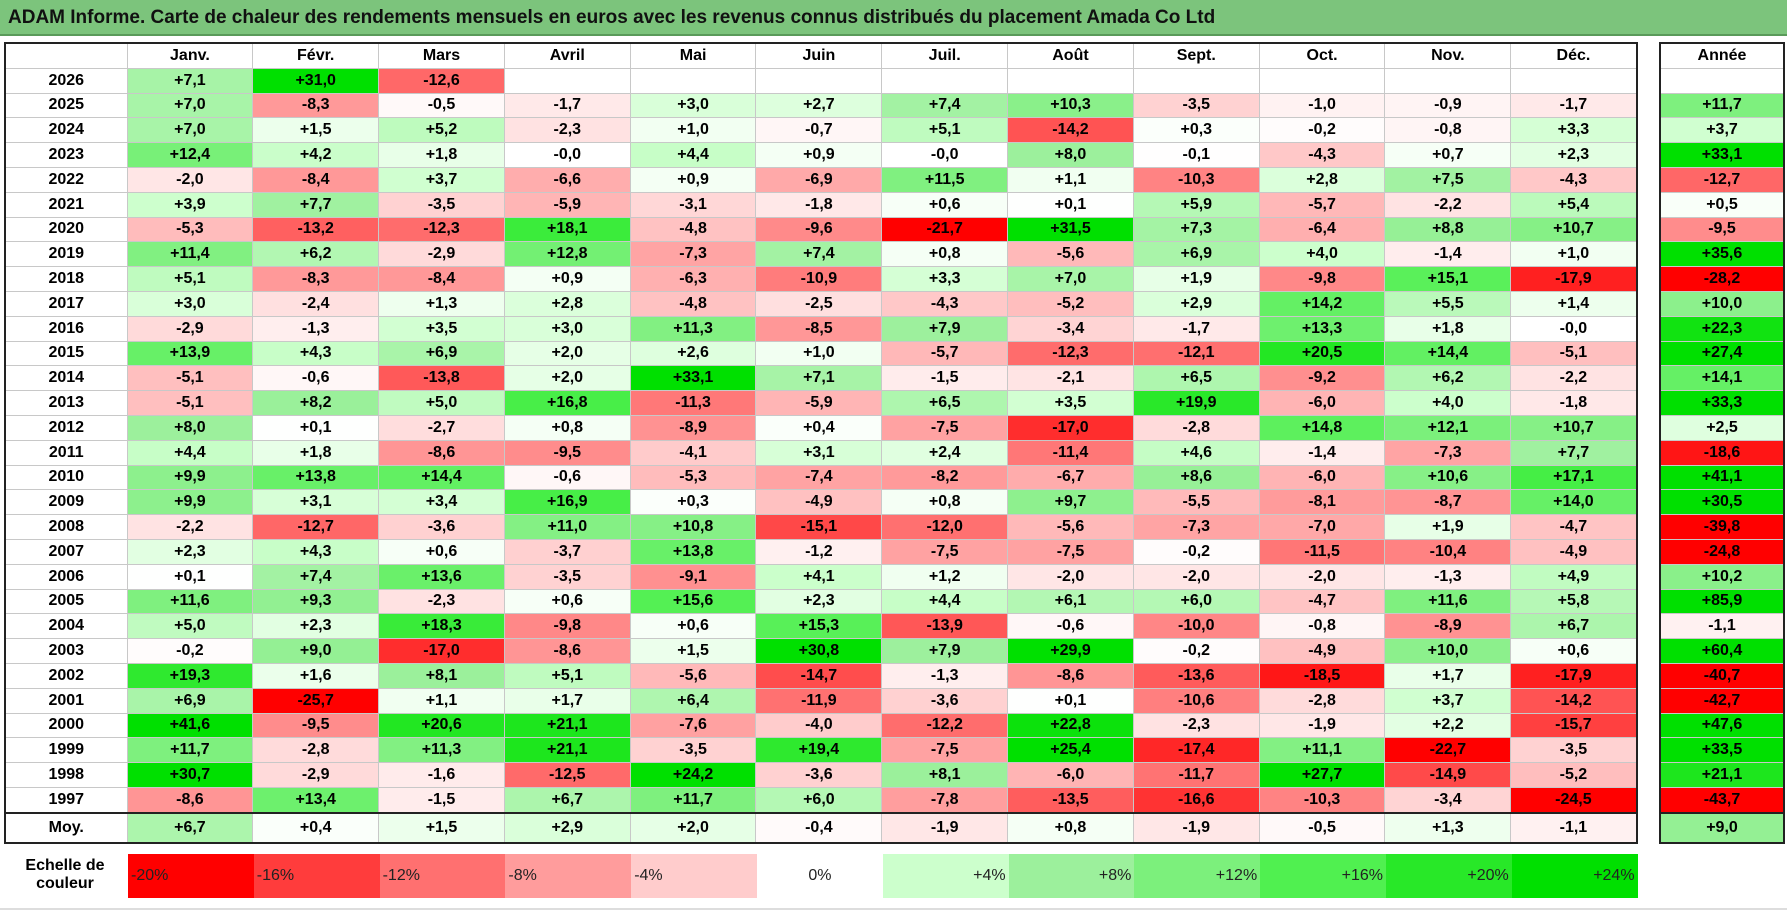 This screenshot has width=1787, height=912. I want to click on color-scale-step: -12%, so click(442, 876).